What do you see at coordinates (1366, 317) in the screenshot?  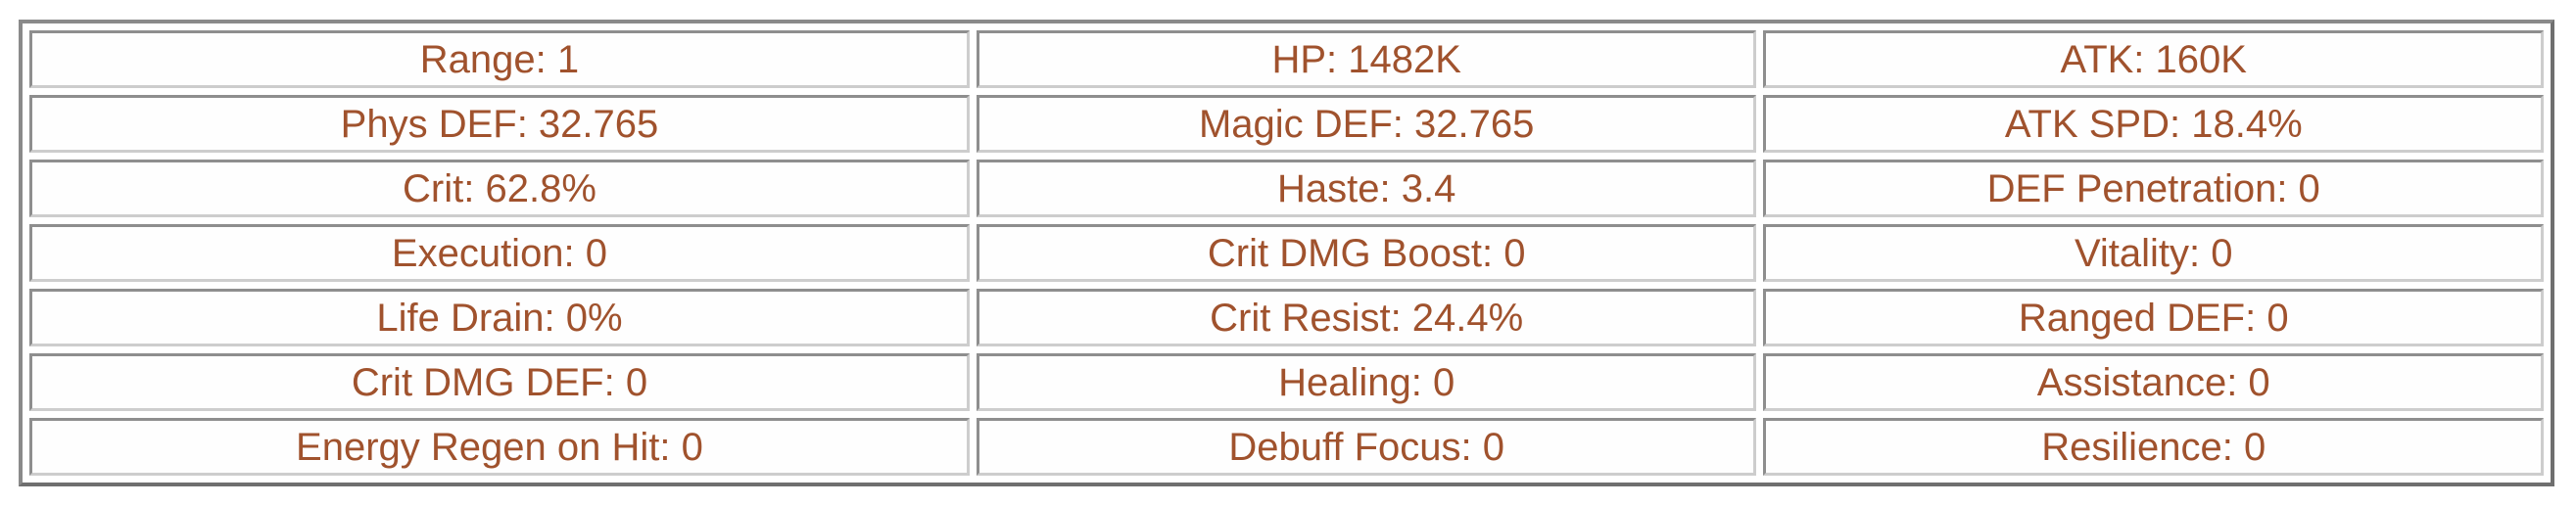 I see `stat-crit-resist: Crit Resist: 24.4%` at bounding box center [1366, 317].